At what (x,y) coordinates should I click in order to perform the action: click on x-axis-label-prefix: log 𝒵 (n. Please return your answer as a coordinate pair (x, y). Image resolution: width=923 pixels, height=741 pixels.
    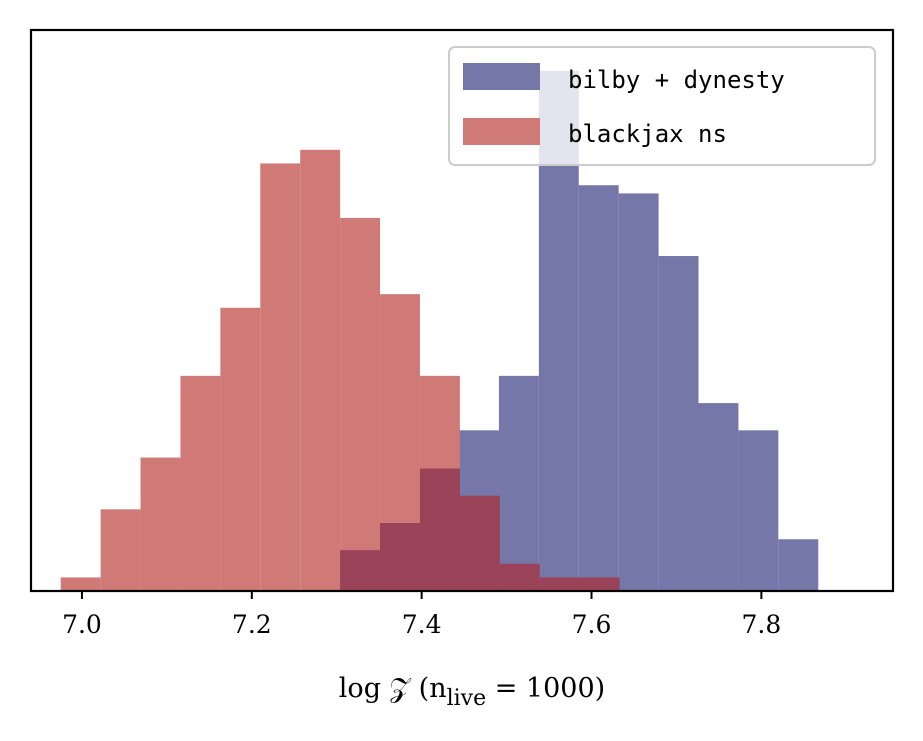
    Looking at the image, I should click on (393, 688).